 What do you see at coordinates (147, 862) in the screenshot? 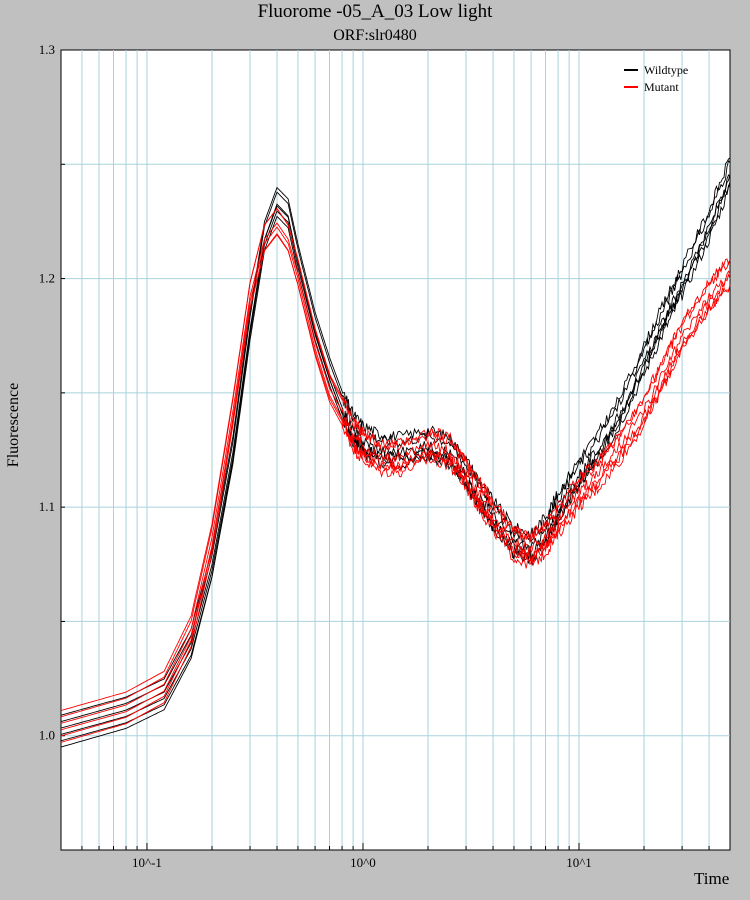
I see `x-tick-label: 10^-1` at bounding box center [147, 862].